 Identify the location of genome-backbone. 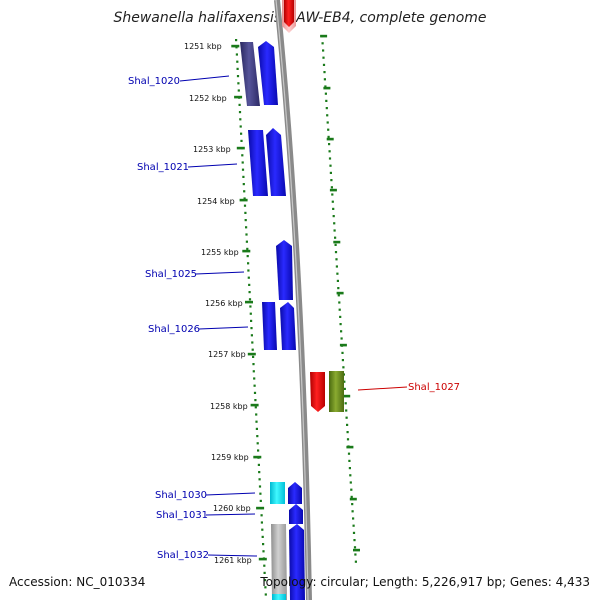
(293, 300).